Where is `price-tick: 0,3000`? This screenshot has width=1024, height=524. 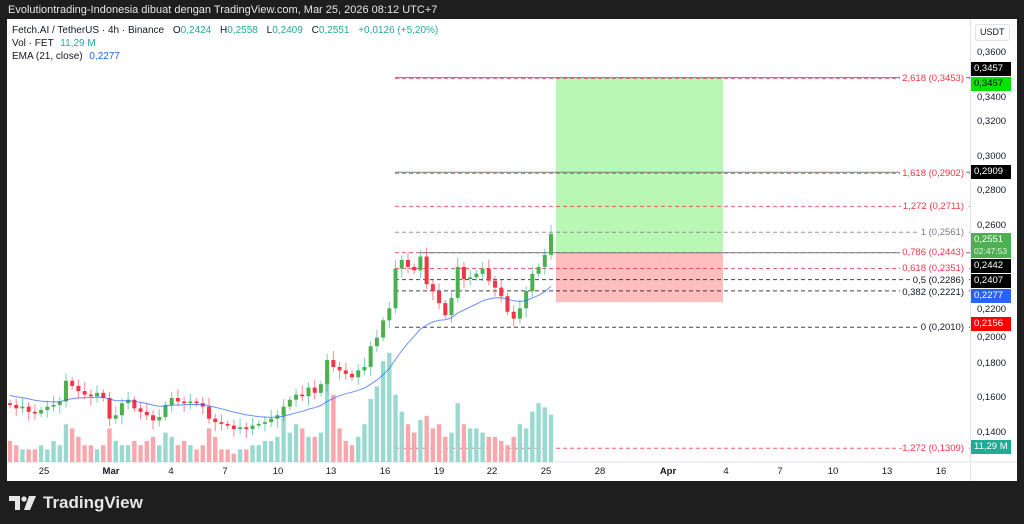
price-tick: 0,3000 is located at coordinates (992, 156).